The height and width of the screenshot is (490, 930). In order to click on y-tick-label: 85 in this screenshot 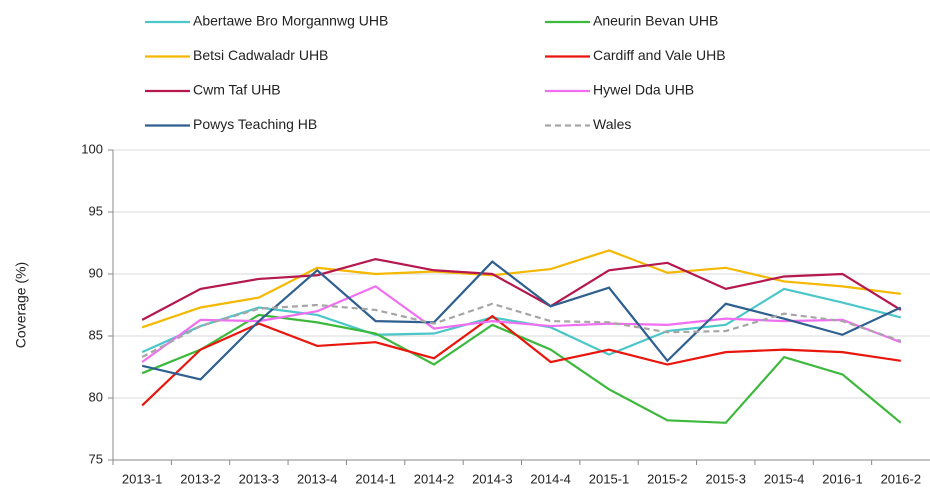, I will do `click(96, 334)`.